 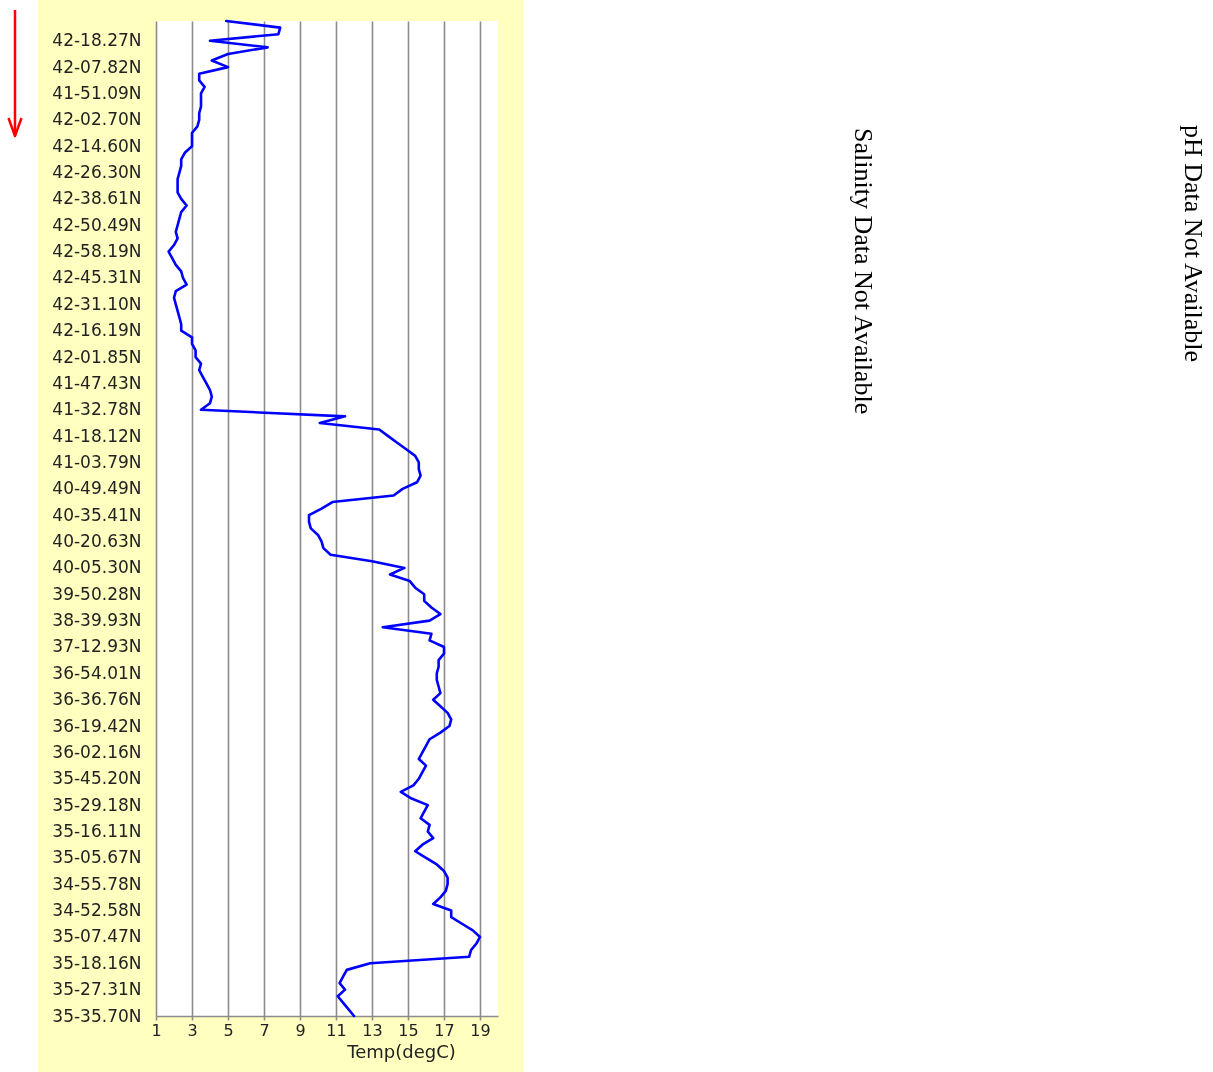 What do you see at coordinates (97, 40) in the screenshot?
I see `y-tick-label: 42-18.27N` at bounding box center [97, 40].